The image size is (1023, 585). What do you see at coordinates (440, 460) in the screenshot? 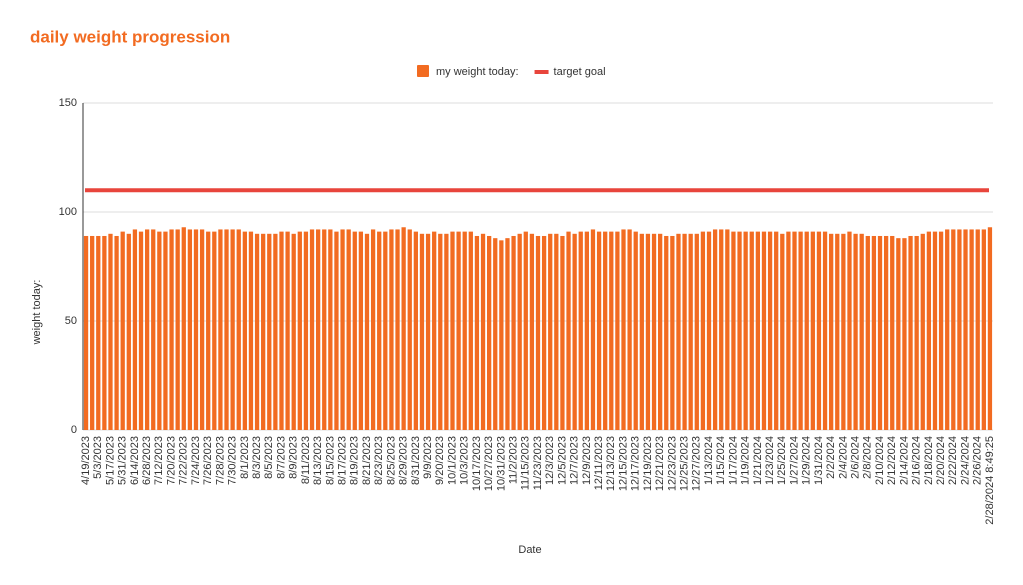
I see `x-tick-label: 9/20/2023` at bounding box center [440, 460].